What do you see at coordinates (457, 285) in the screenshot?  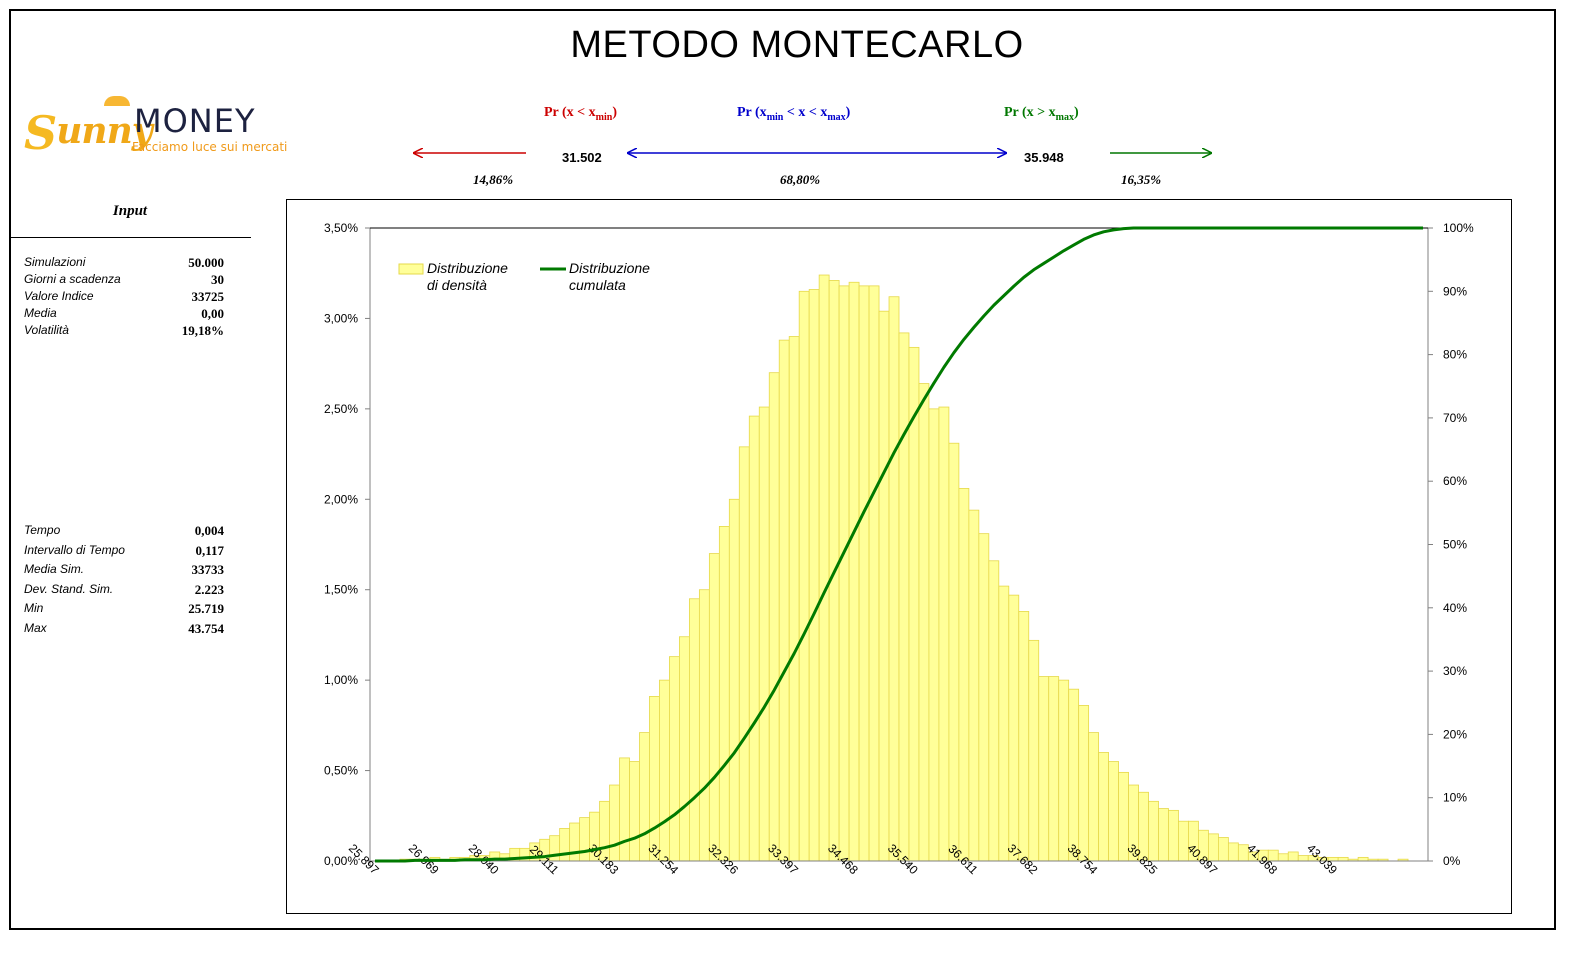 I see `legend-density-label-2: di densità` at bounding box center [457, 285].